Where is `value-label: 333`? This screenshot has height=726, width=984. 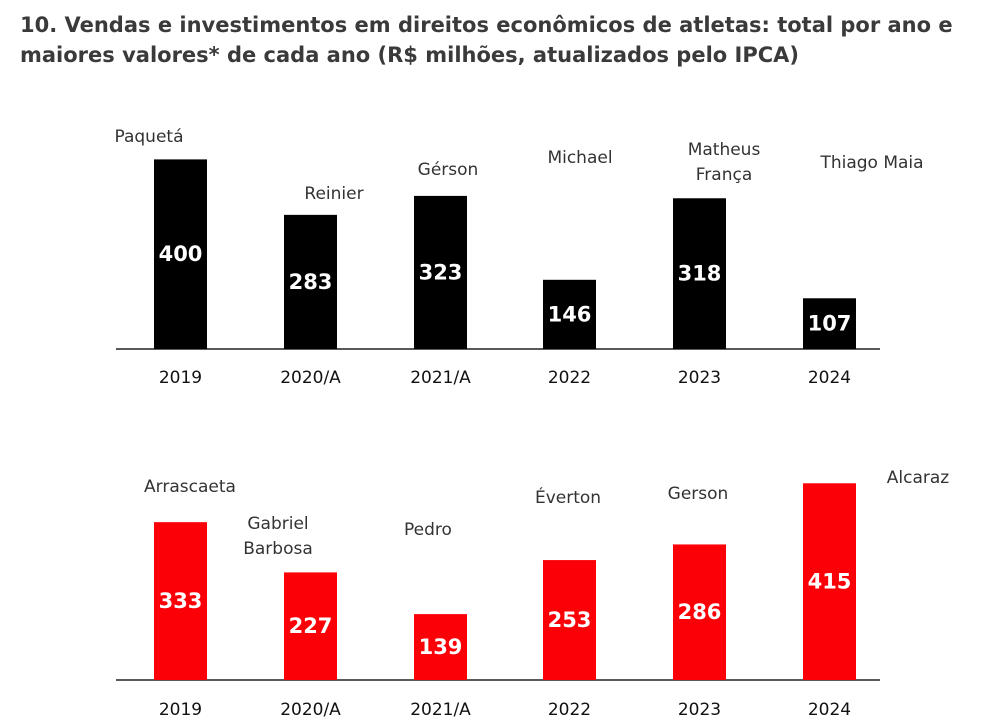
value-label: 333 is located at coordinates (181, 601).